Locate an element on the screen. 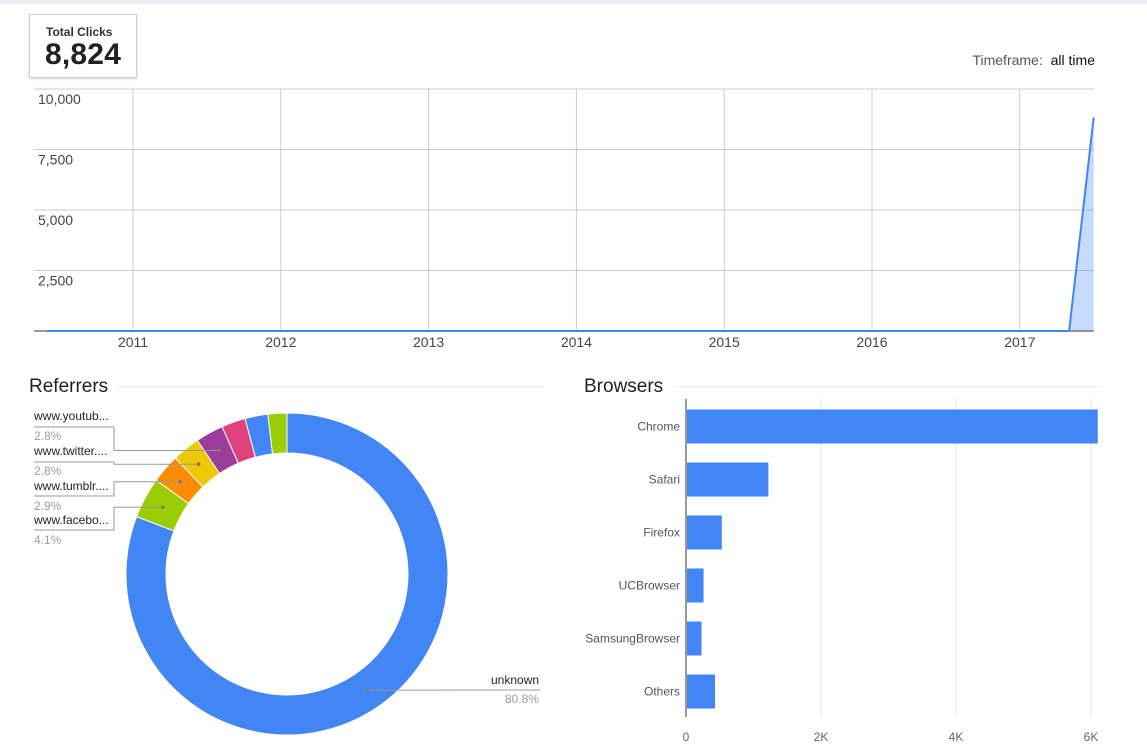 The width and height of the screenshot is (1147, 749). x-tick-label: 2013 is located at coordinates (428, 342).